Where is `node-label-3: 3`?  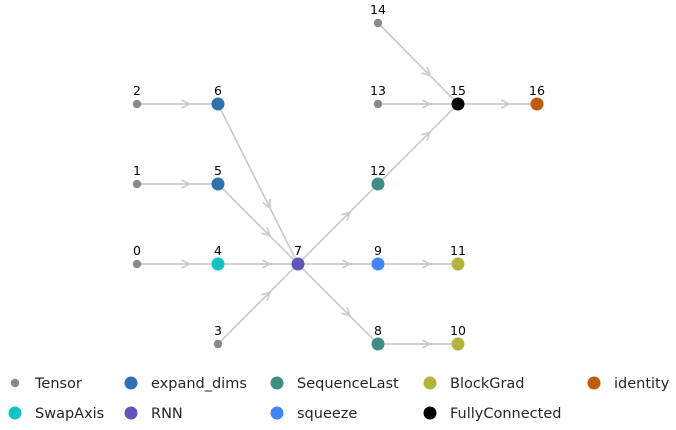 node-label-3: 3 is located at coordinates (218, 330).